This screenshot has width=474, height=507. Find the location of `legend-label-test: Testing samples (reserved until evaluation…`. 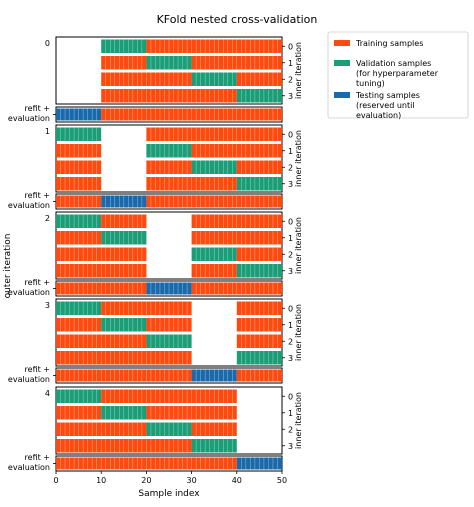

legend-label-test: Testing samples (reserved until evaluation… is located at coordinates (387, 105).